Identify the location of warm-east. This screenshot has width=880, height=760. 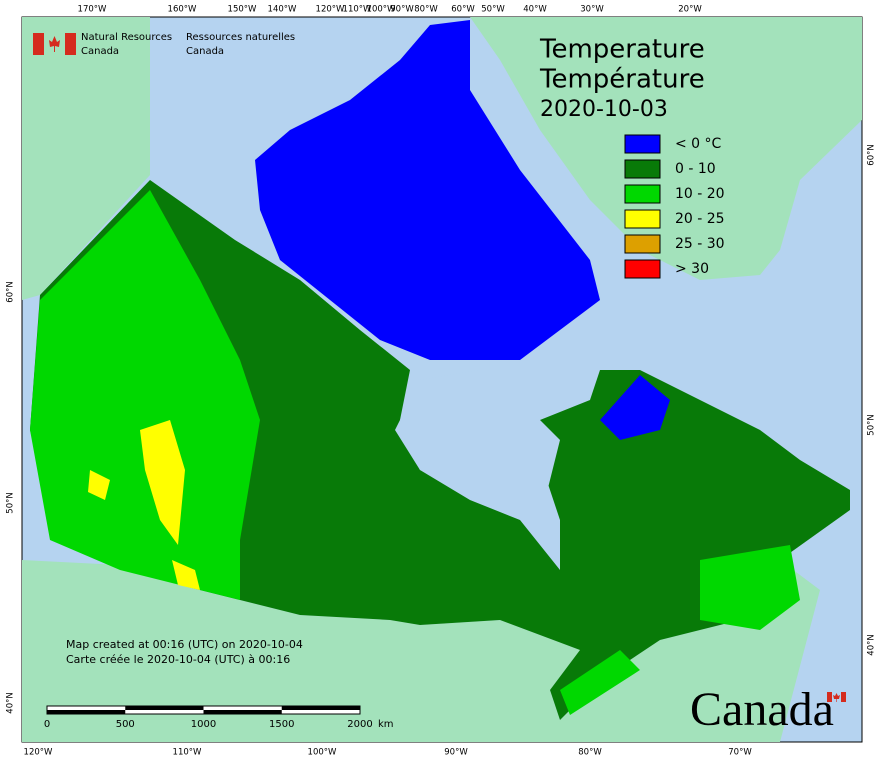
(680, 630).